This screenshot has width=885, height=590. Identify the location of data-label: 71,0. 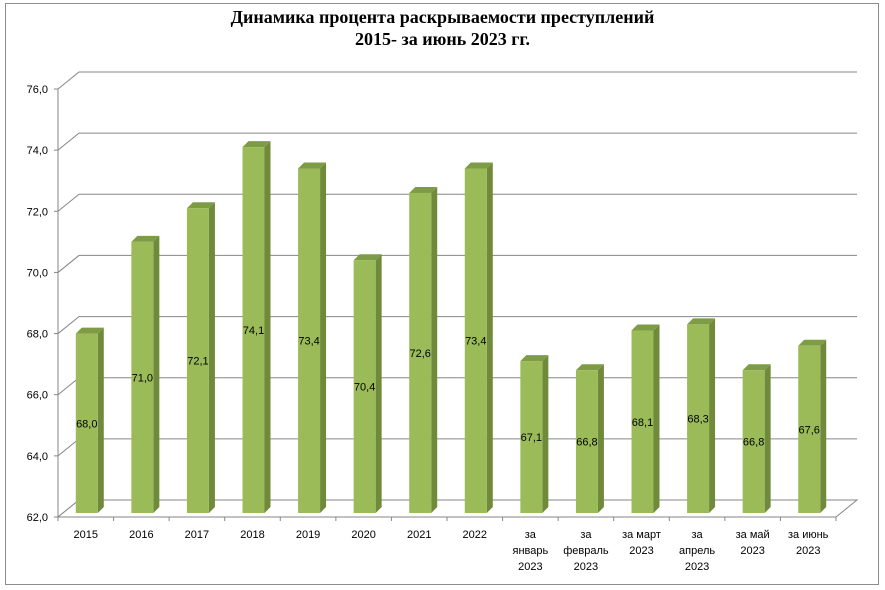
(142, 378).